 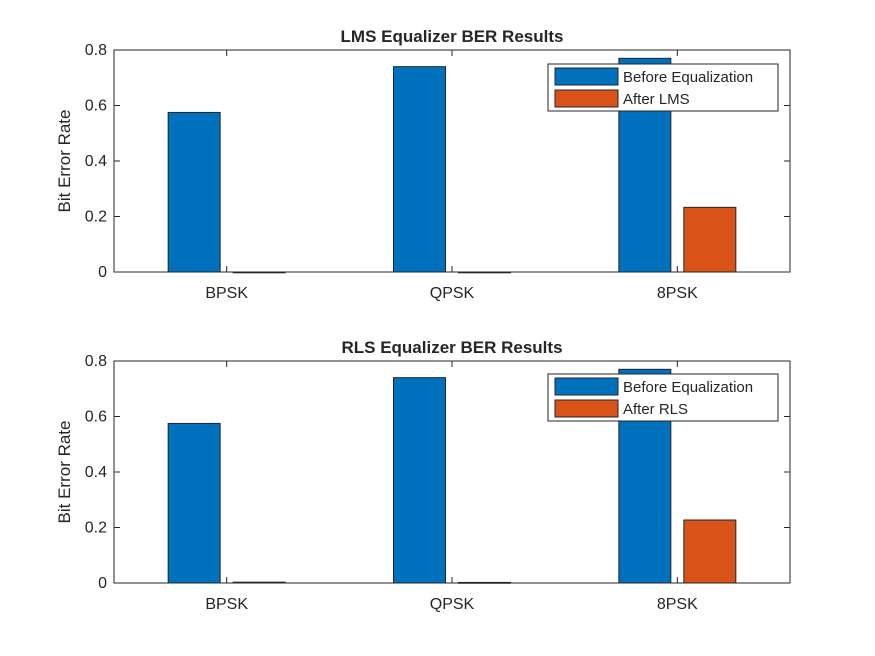 What do you see at coordinates (452, 36) in the screenshot?
I see `chart-title: LMS Equalizer BER Results` at bounding box center [452, 36].